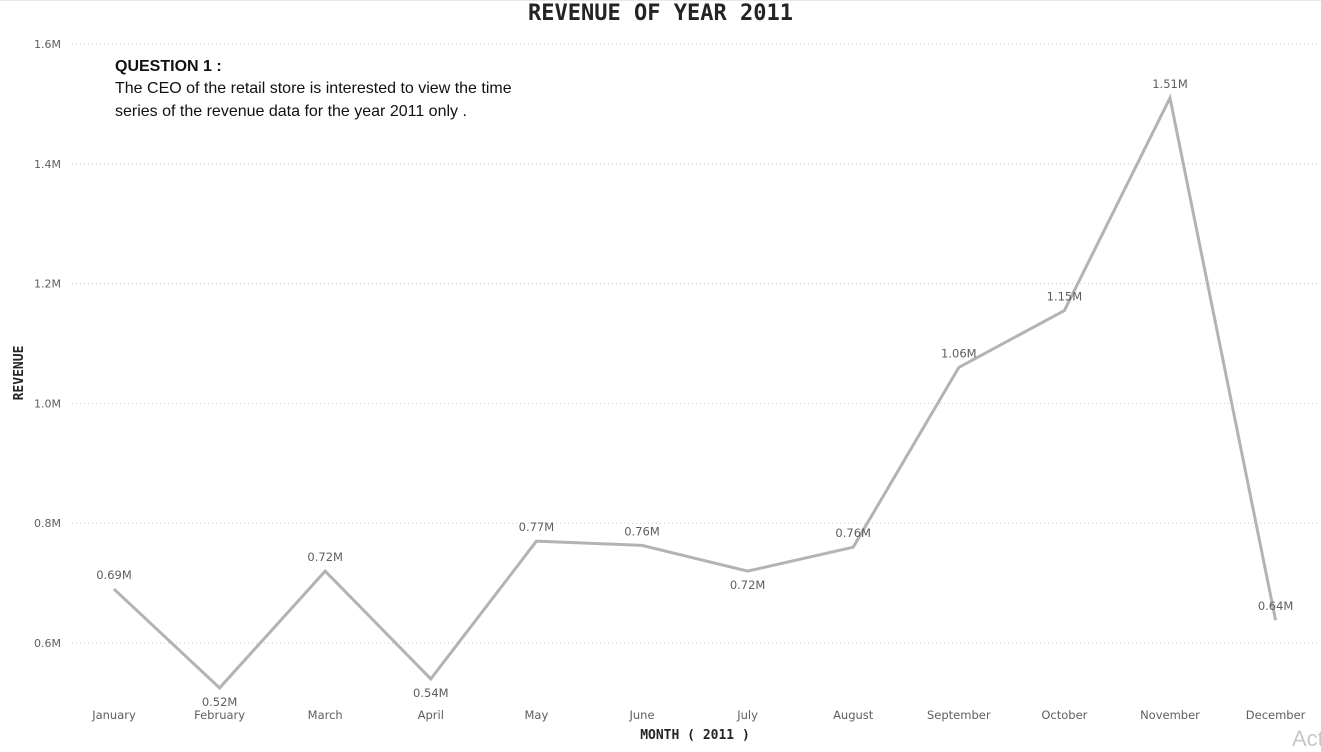 The width and height of the screenshot is (1321, 752). What do you see at coordinates (168, 66) in the screenshot?
I see `question-heading: QUESTION 1 :` at bounding box center [168, 66].